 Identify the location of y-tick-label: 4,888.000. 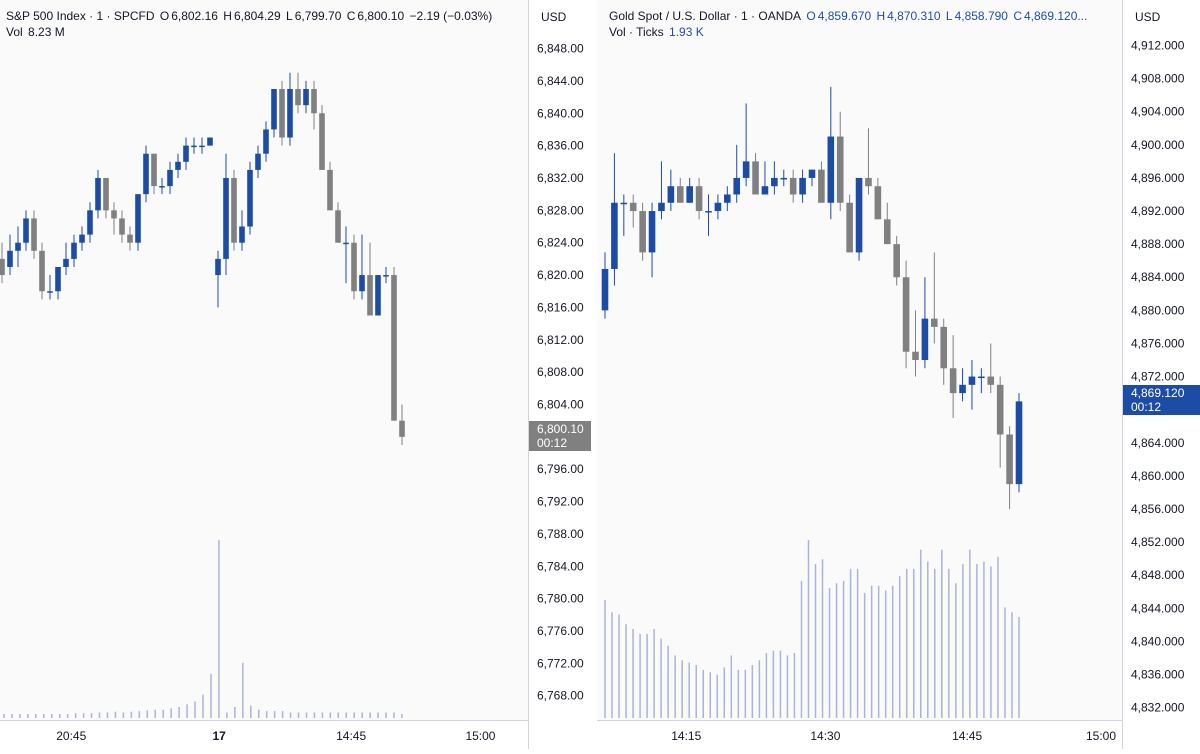
(1158, 244).